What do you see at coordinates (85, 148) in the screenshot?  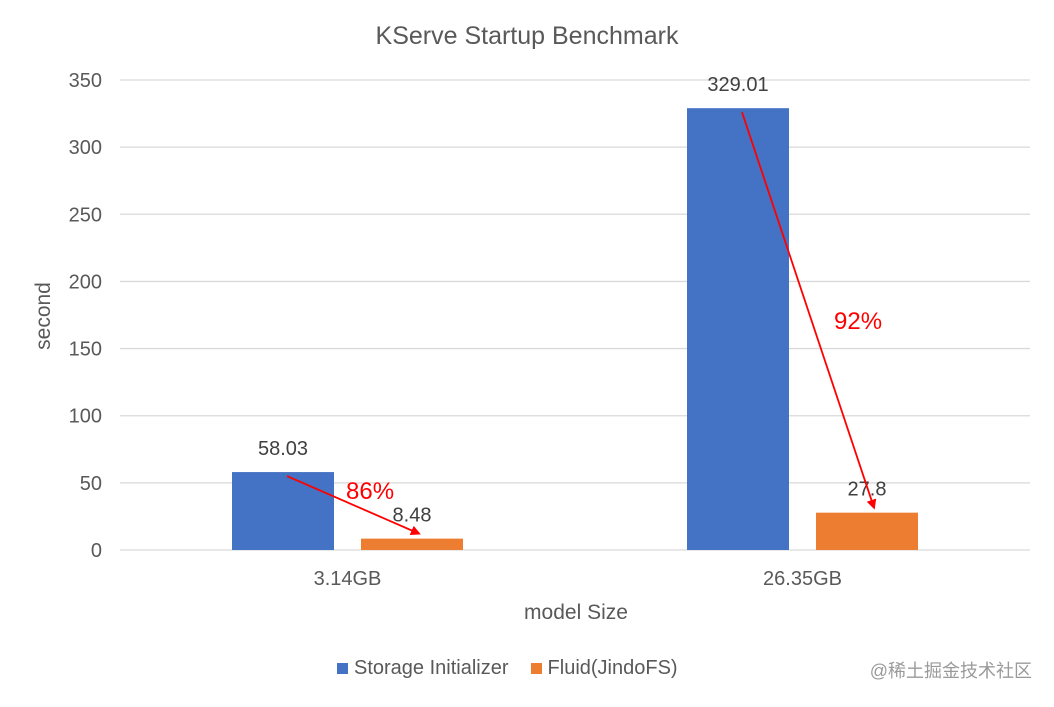 I see `y-tick-label: 300` at bounding box center [85, 148].